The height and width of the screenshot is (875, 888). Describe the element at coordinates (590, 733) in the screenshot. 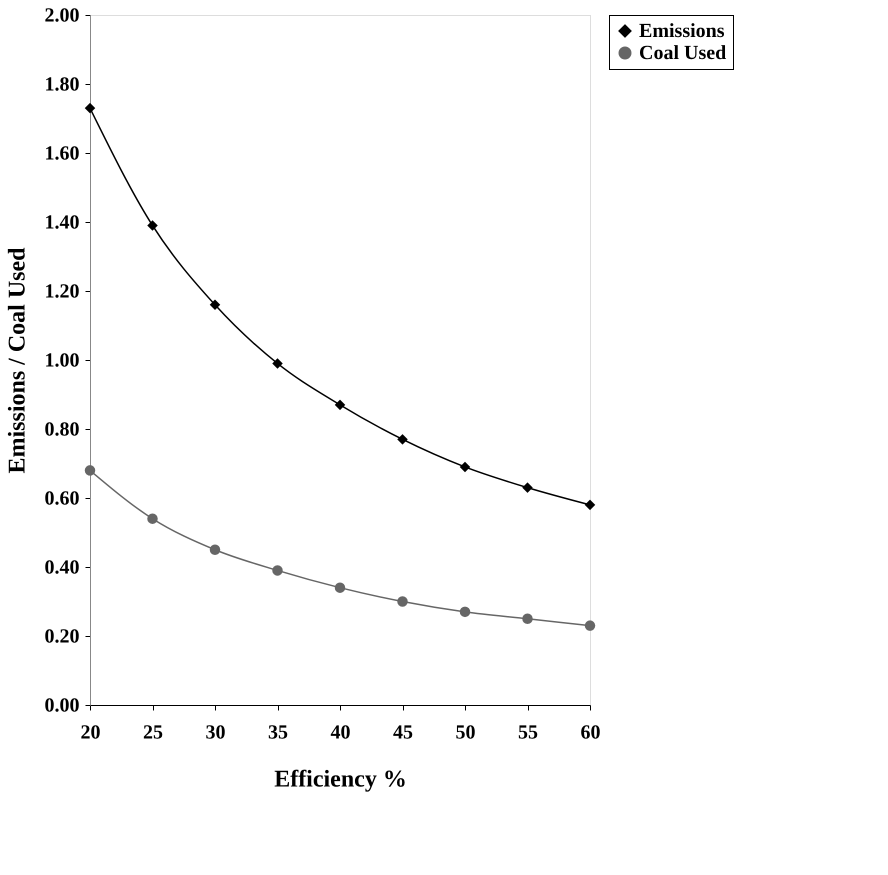

I see `x-tick-label: 60` at that location.